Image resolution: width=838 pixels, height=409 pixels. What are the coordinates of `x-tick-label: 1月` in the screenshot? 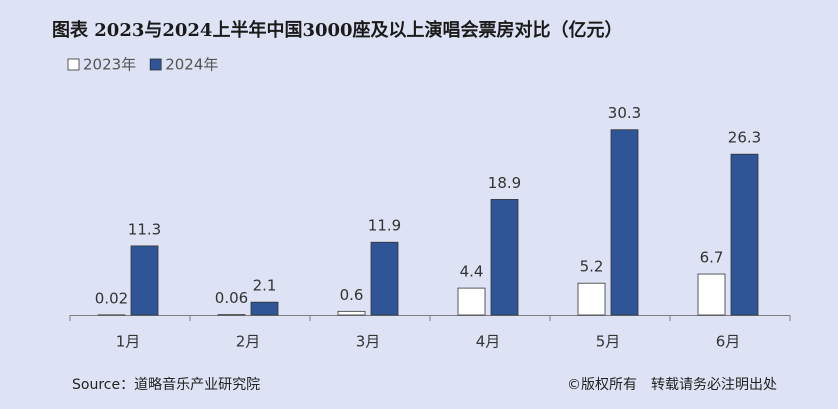 It's located at (128, 342).